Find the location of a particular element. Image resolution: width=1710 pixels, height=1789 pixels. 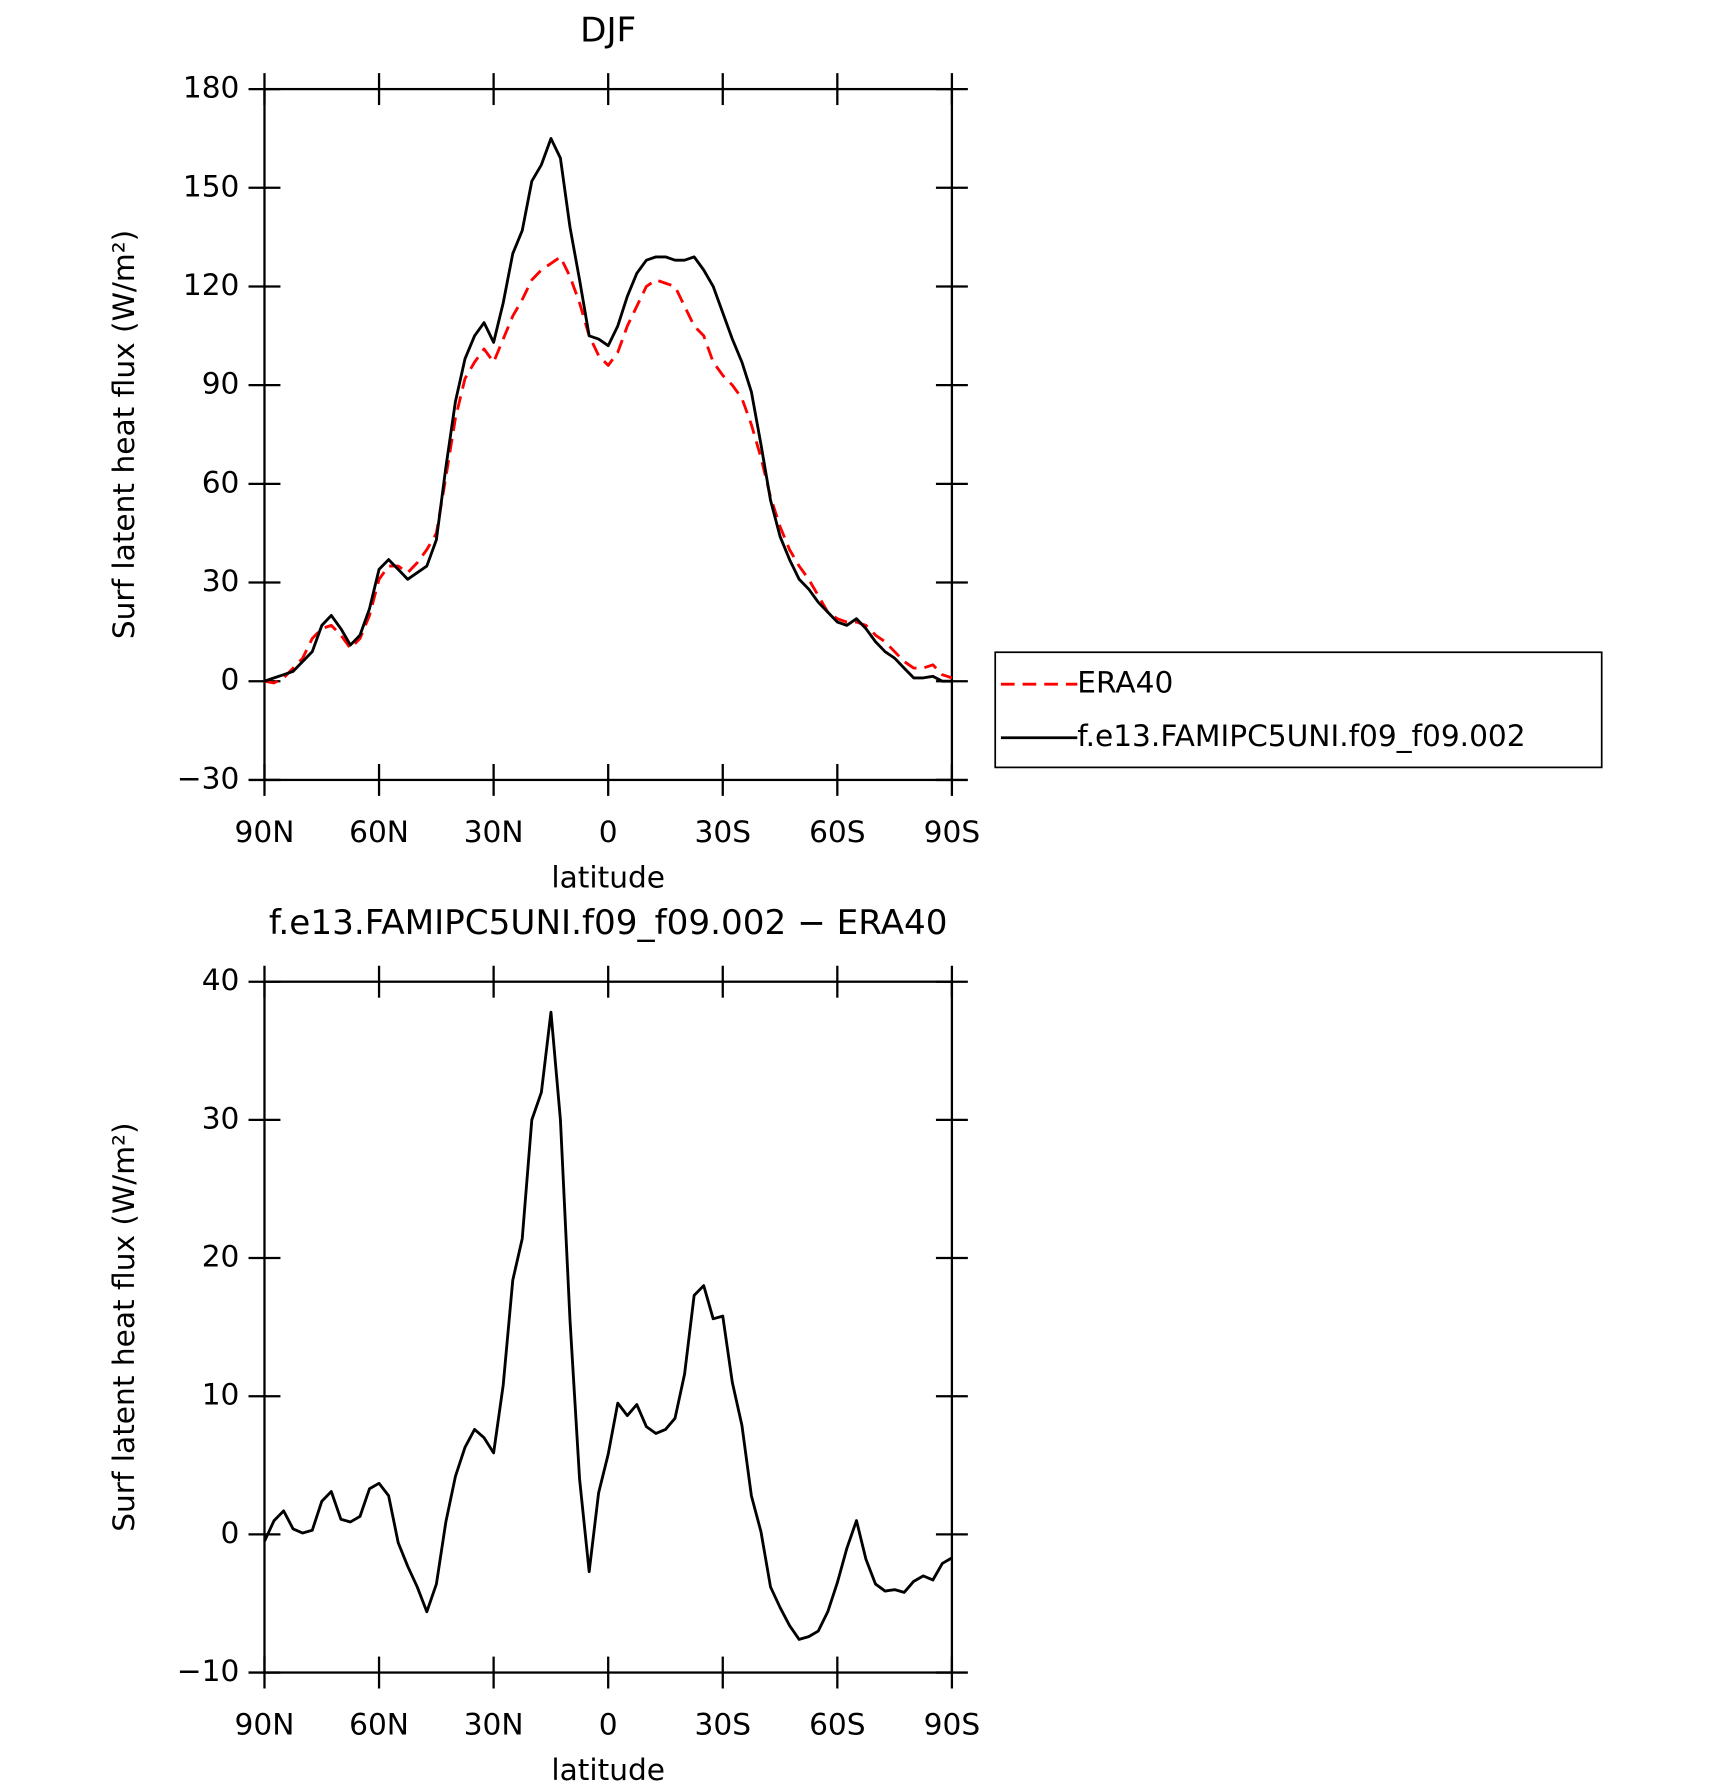

y-tick-label: 40 is located at coordinates (221, 979).